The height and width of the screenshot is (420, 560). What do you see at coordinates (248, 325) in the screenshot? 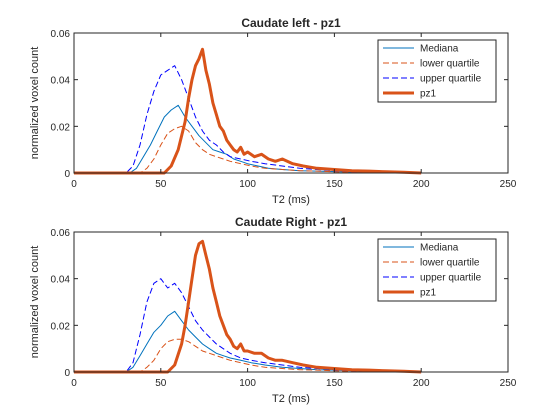
I see `series-line-upper-quartile` at bounding box center [248, 325].